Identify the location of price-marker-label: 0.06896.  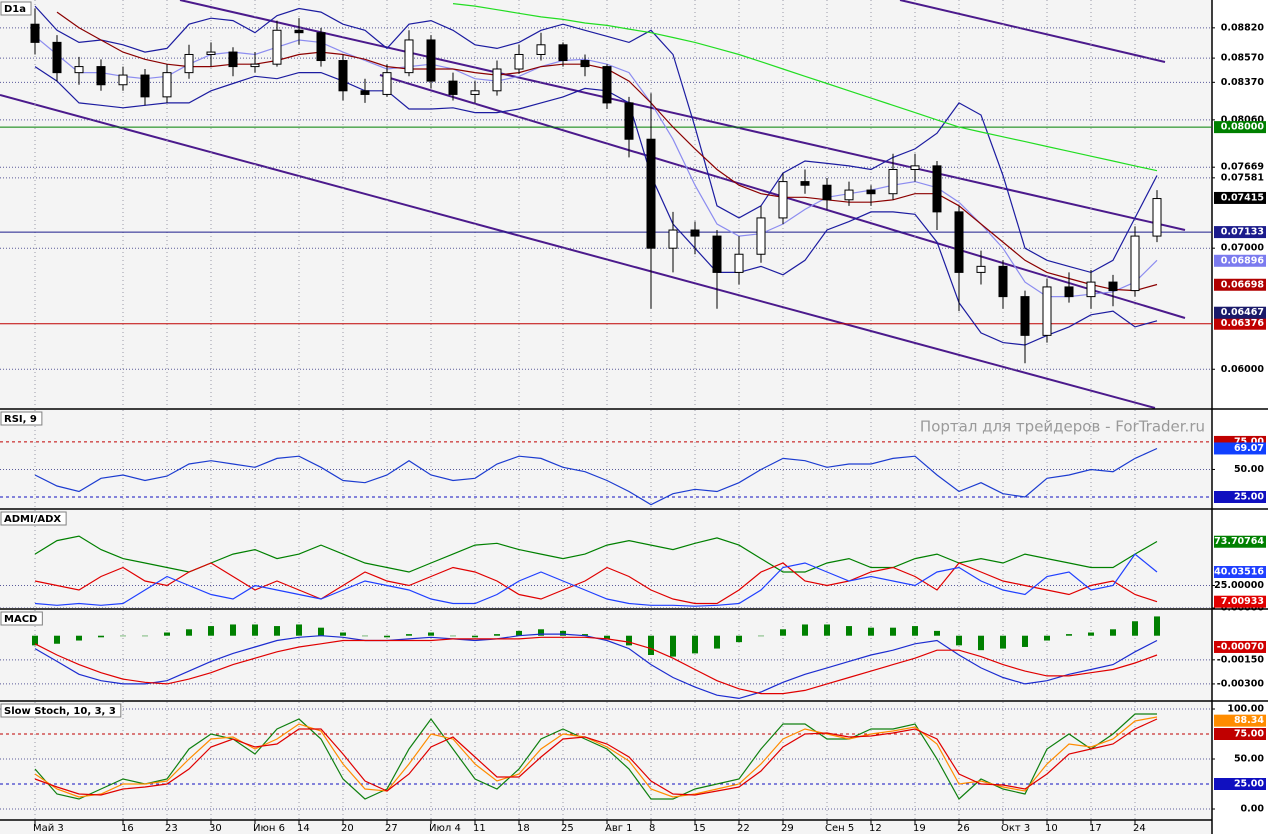
(1243, 260).